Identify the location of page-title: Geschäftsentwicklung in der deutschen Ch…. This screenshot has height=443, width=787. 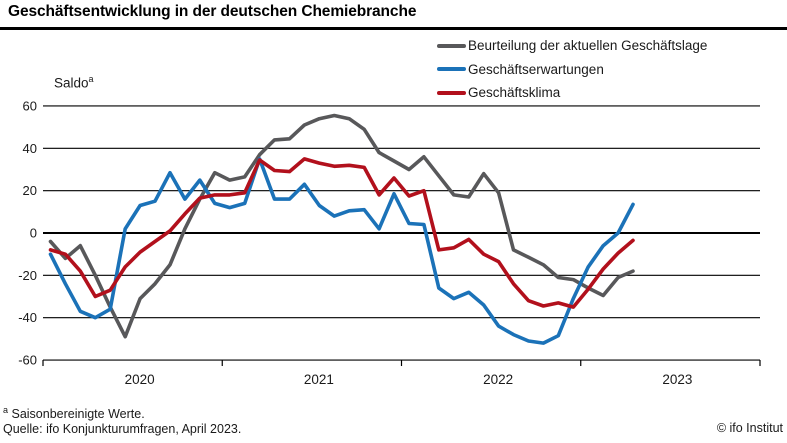
(212, 11).